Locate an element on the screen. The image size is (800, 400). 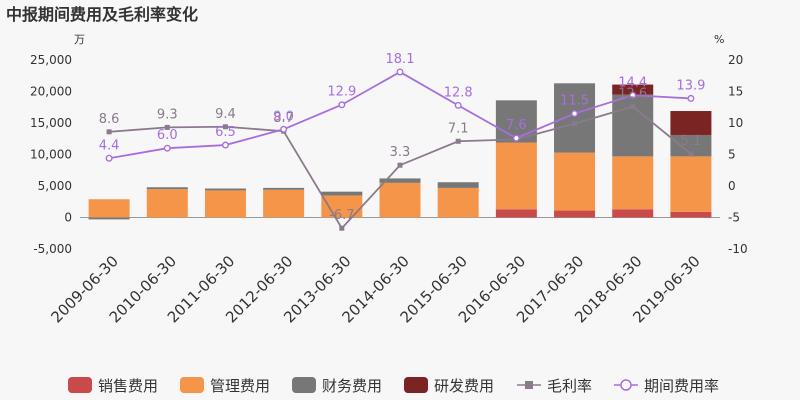
left-axis-tick-label: 25,000 is located at coordinates (51, 60).